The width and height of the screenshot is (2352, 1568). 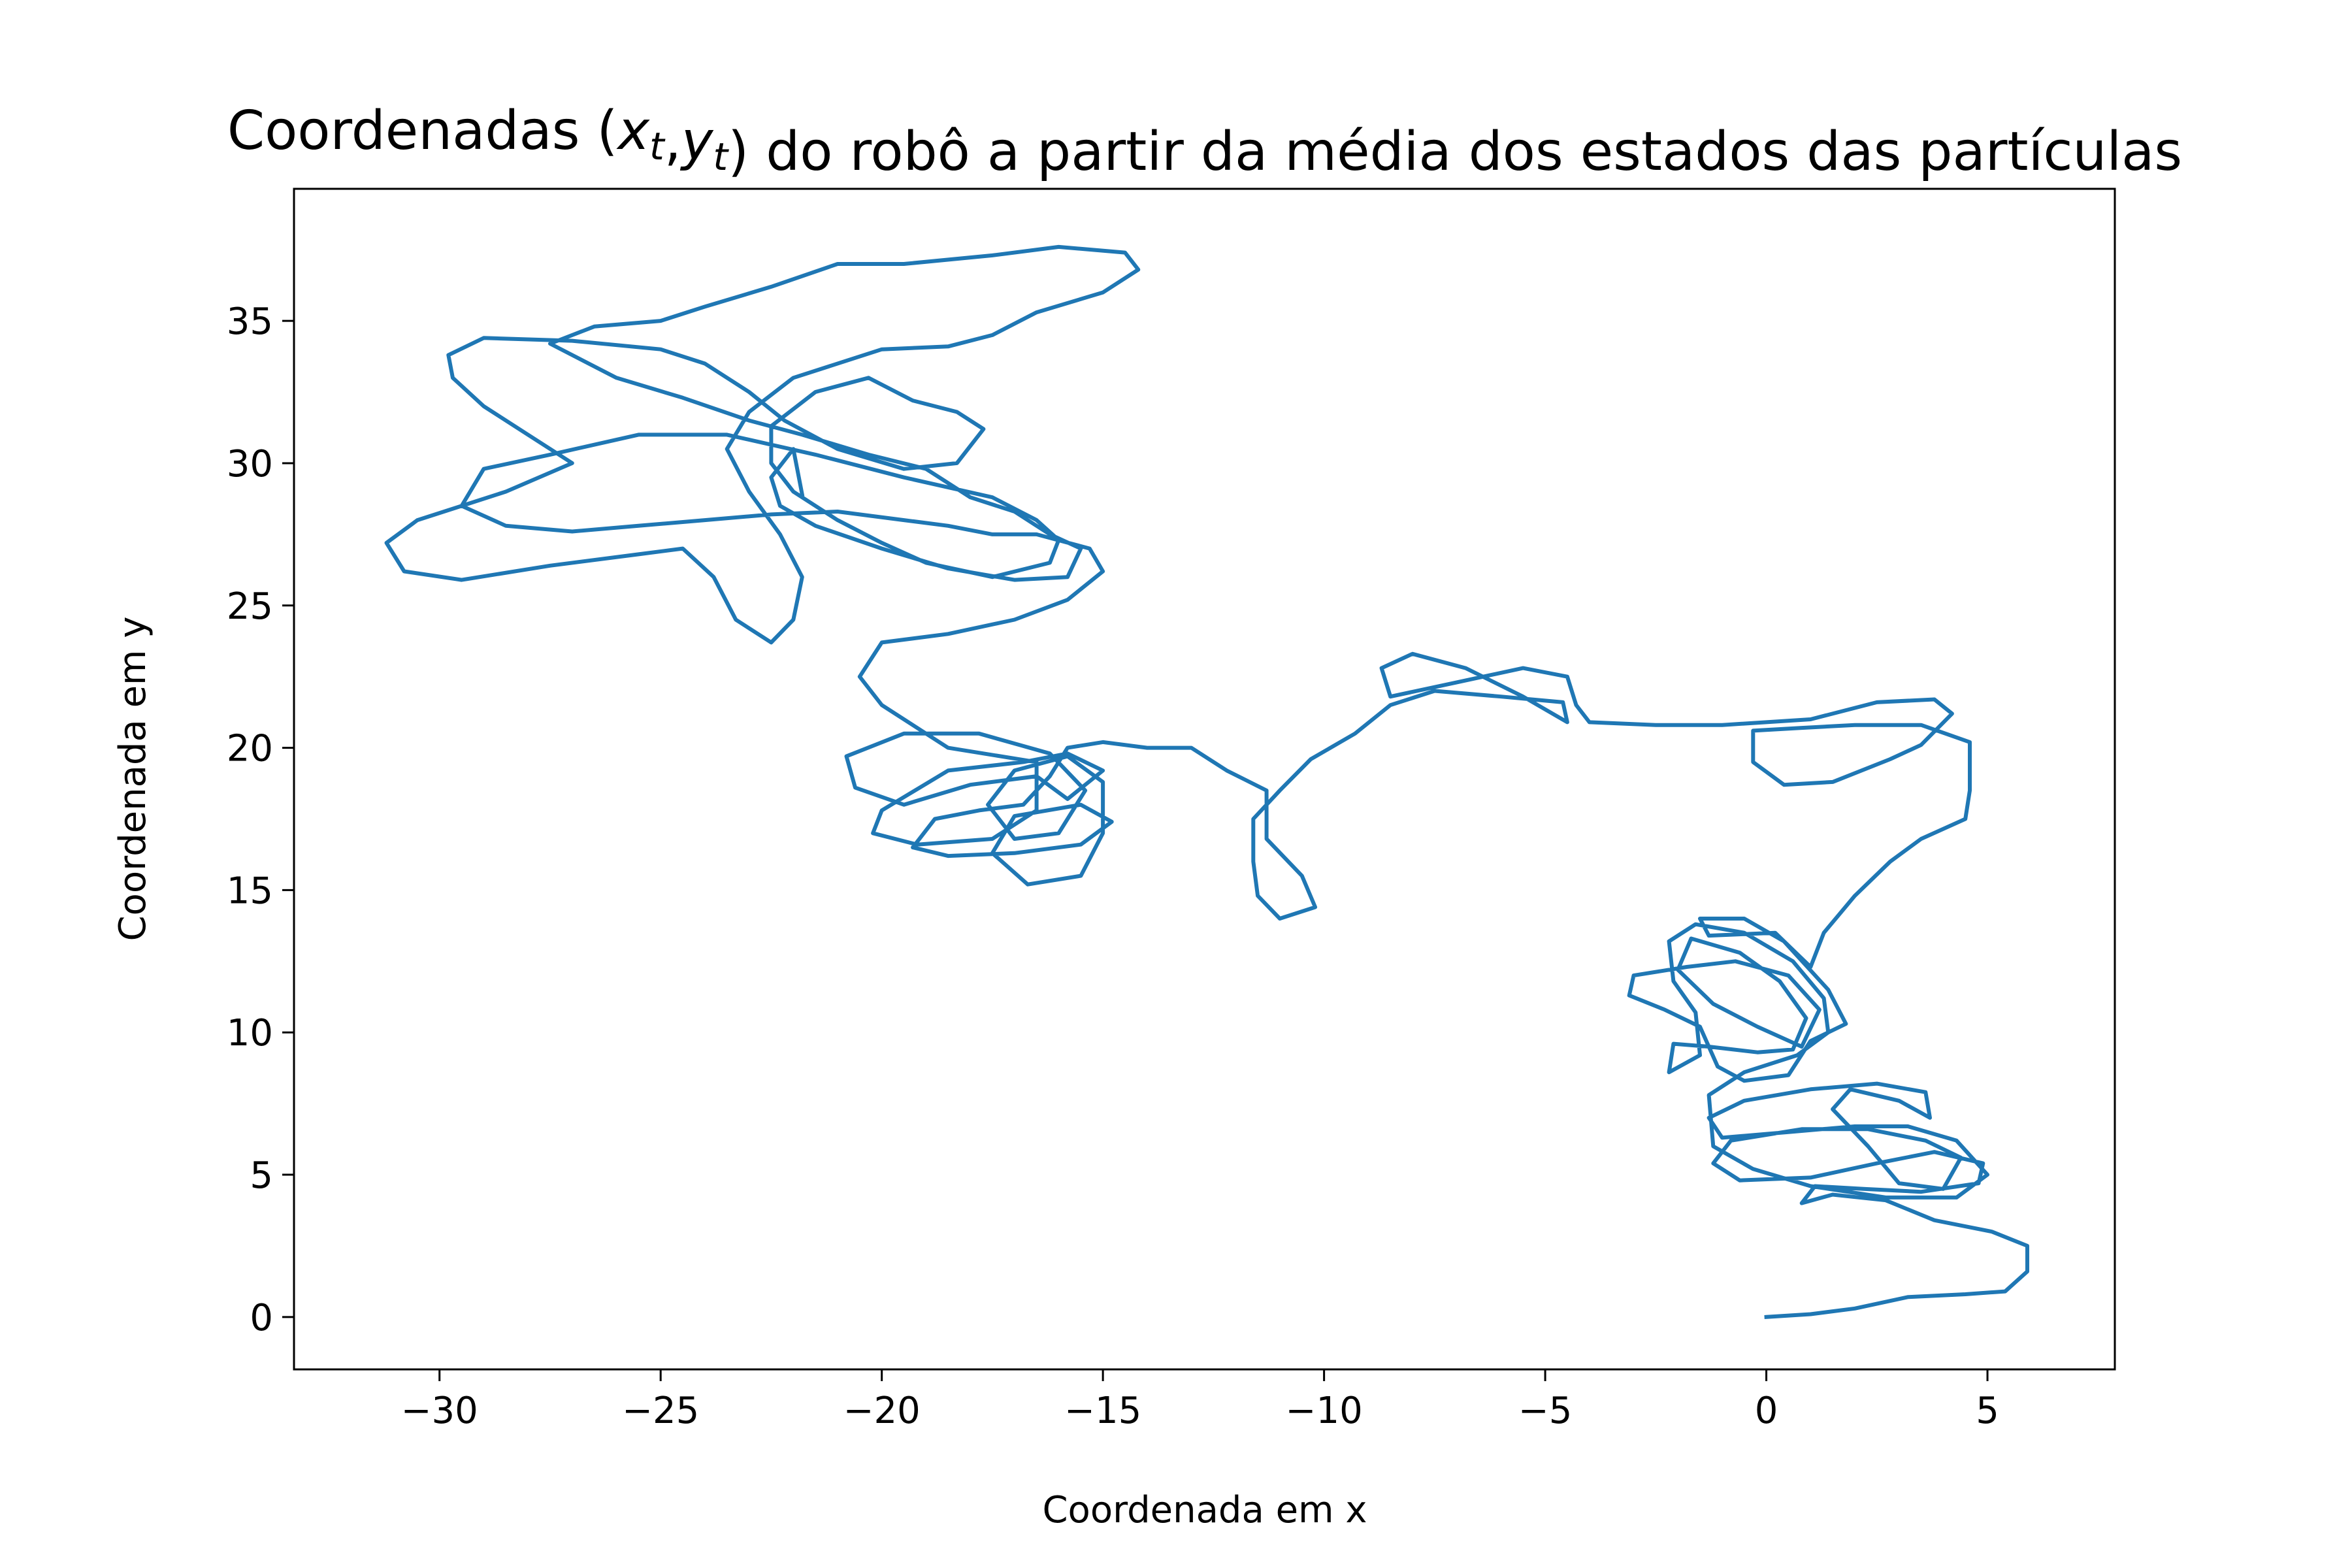 I want to click on x-tick-label: −30, so click(x=439, y=1411).